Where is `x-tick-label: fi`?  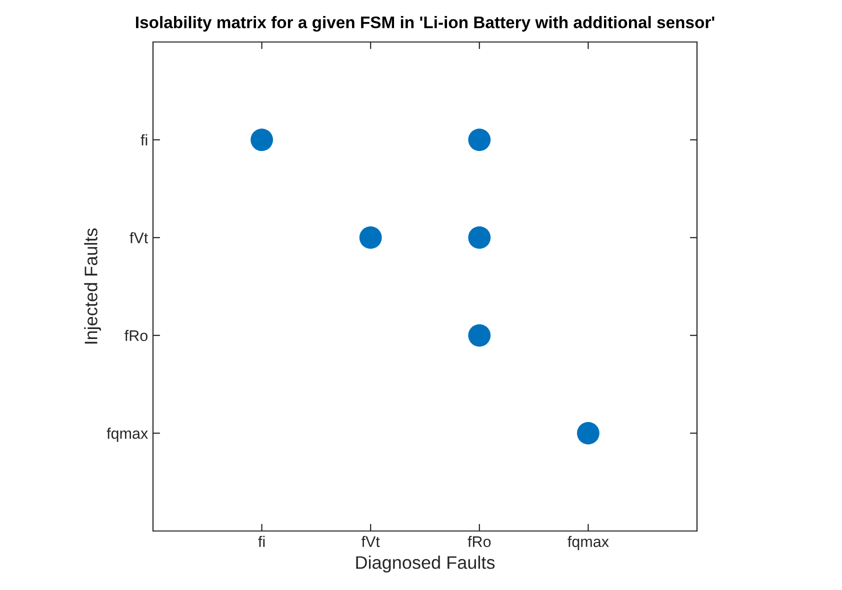 x-tick-label: fi is located at coordinates (261, 541).